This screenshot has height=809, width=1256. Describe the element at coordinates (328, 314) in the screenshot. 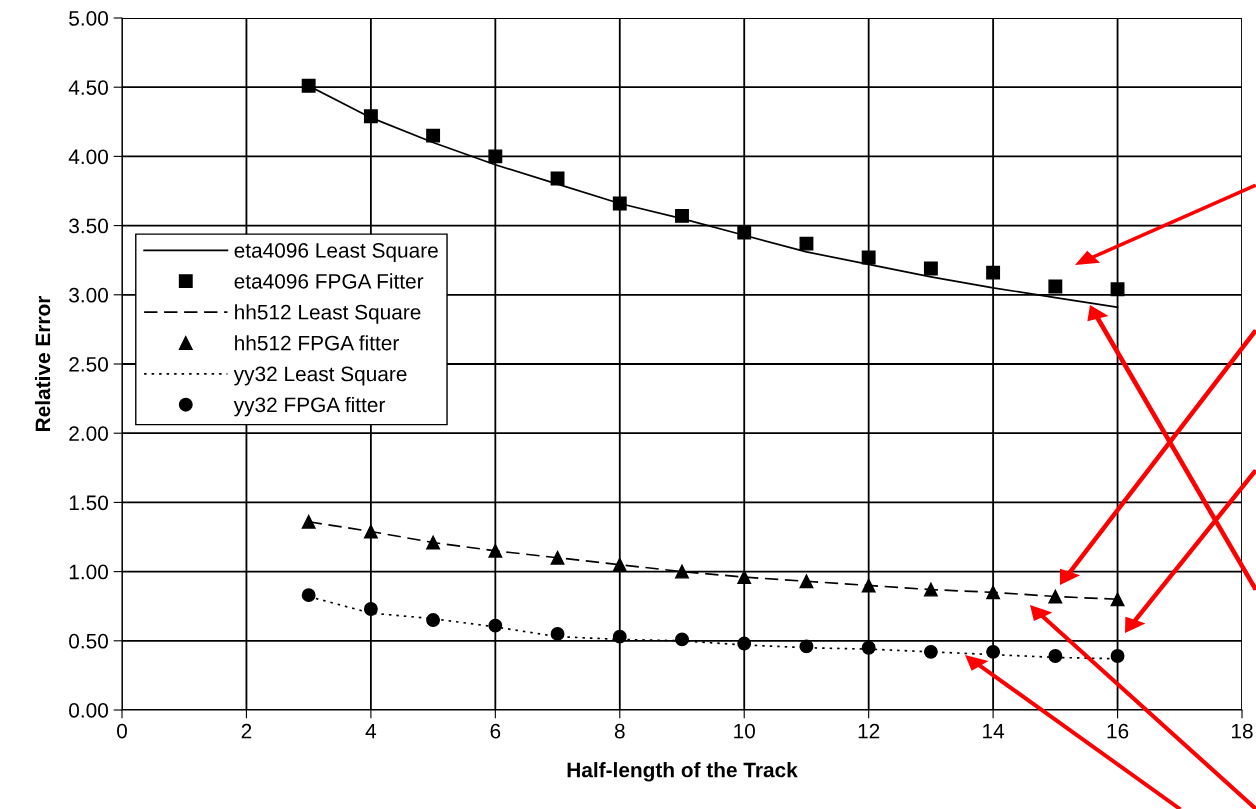

I see `legend-label: hh512 Least Square` at that location.